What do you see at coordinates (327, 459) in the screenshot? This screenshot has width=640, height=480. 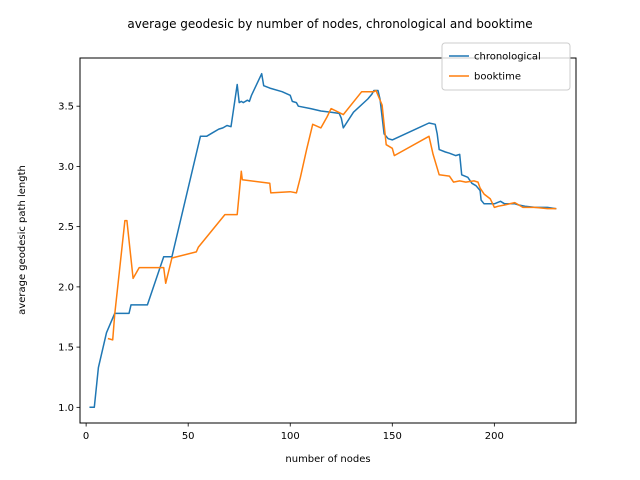 I see `x-axis-label: number of nodes` at bounding box center [327, 459].